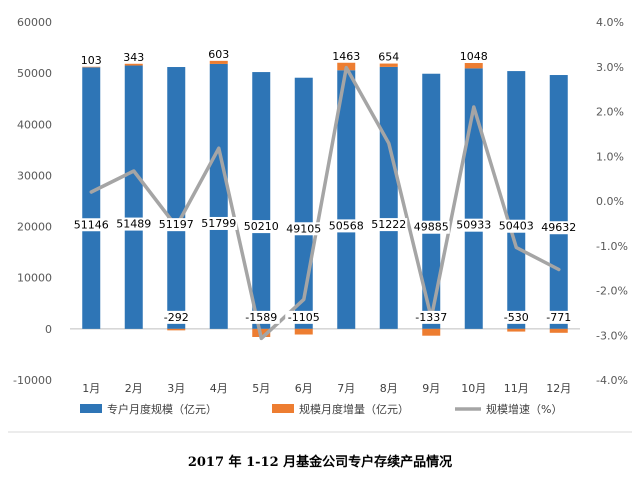  What do you see at coordinates (388, 57) in the screenshot?
I see `increment-value-label: 654` at bounding box center [388, 57].